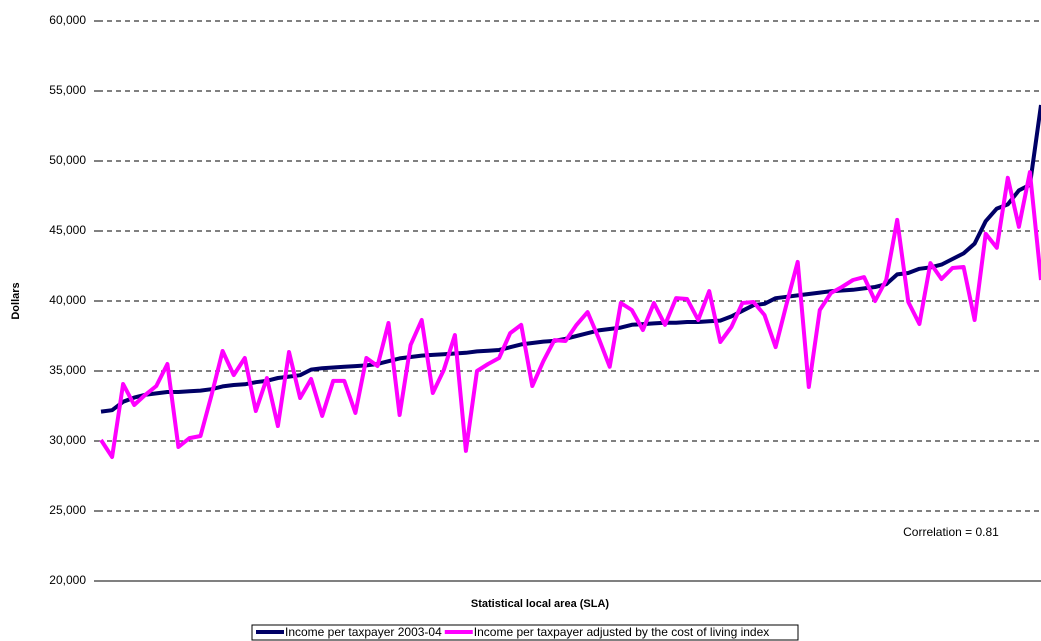  What do you see at coordinates (363, 632) in the screenshot?
I see `legend-label: Income per taxpayer 2003-04` at bounding box center [363, 632].